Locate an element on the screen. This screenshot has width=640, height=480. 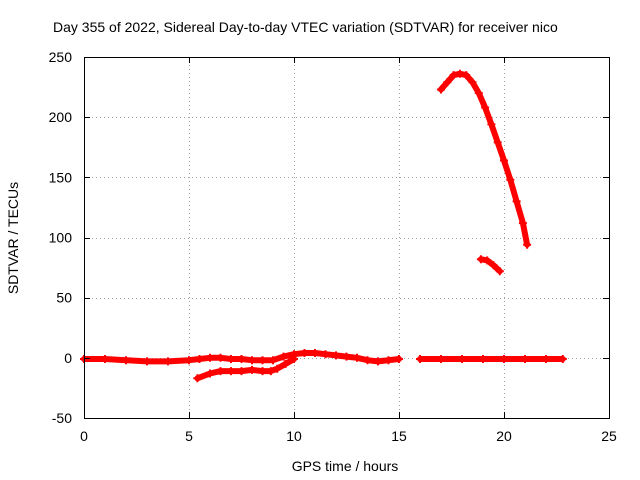
x-tick-label: 0 is located at coordinates (84, 436).